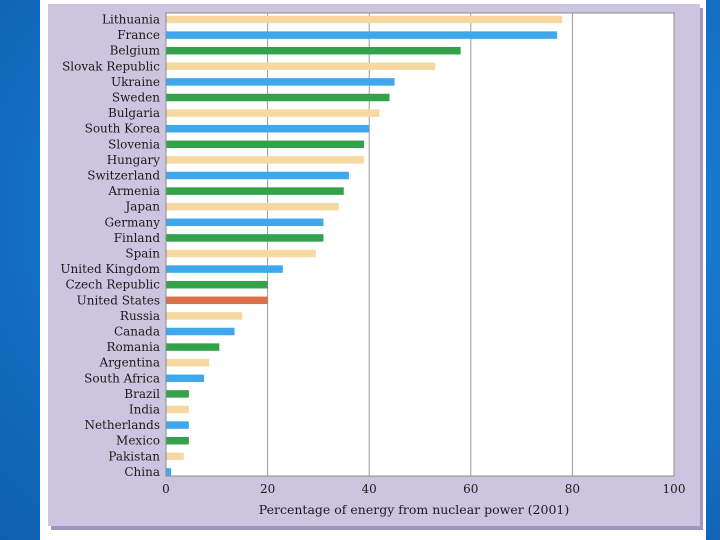 This screenshot has width=720, height=540. What do you see at coordinates (122, 129) in the screenshot?
I see `category-label: South Korea` at bounding box center [122, 129].